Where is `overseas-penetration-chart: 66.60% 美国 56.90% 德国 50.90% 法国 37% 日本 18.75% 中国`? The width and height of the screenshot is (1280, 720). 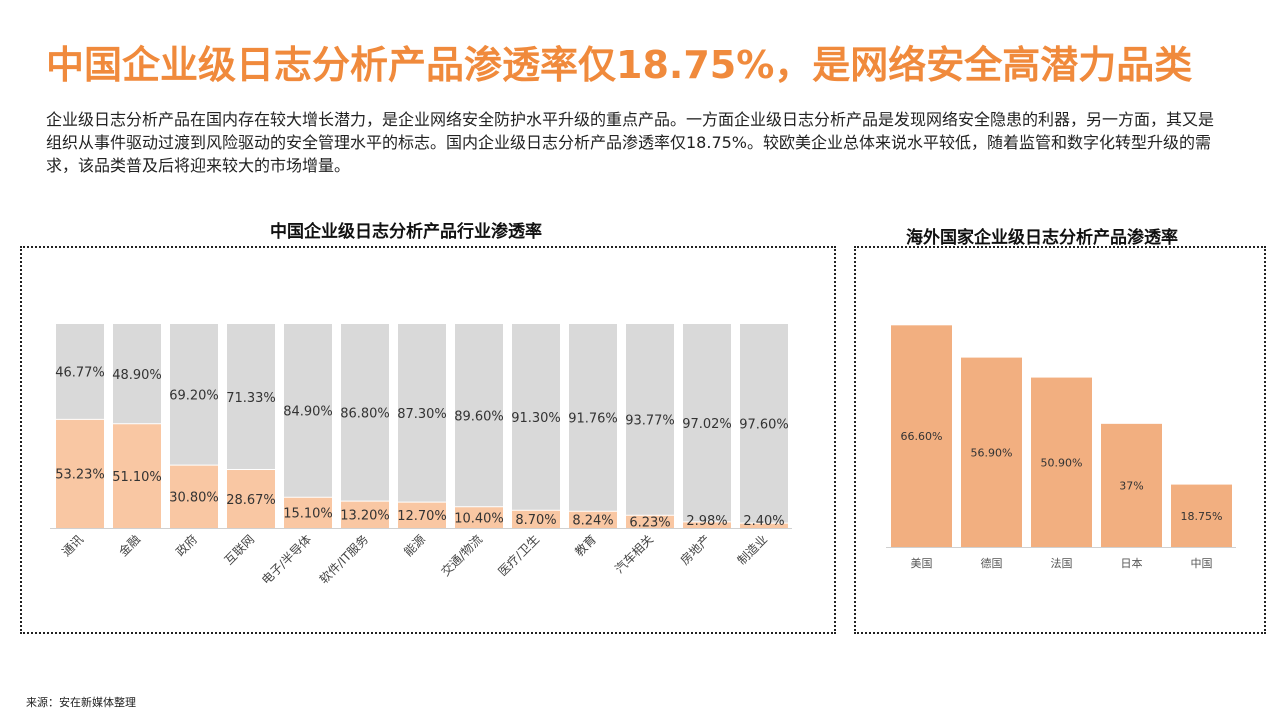 overseas-penetration-chart: 66.60% 美国 56.90% 德国 50.90% 法国 37% 日本 18.75% 中国 is located at coordinates (1061, 447).